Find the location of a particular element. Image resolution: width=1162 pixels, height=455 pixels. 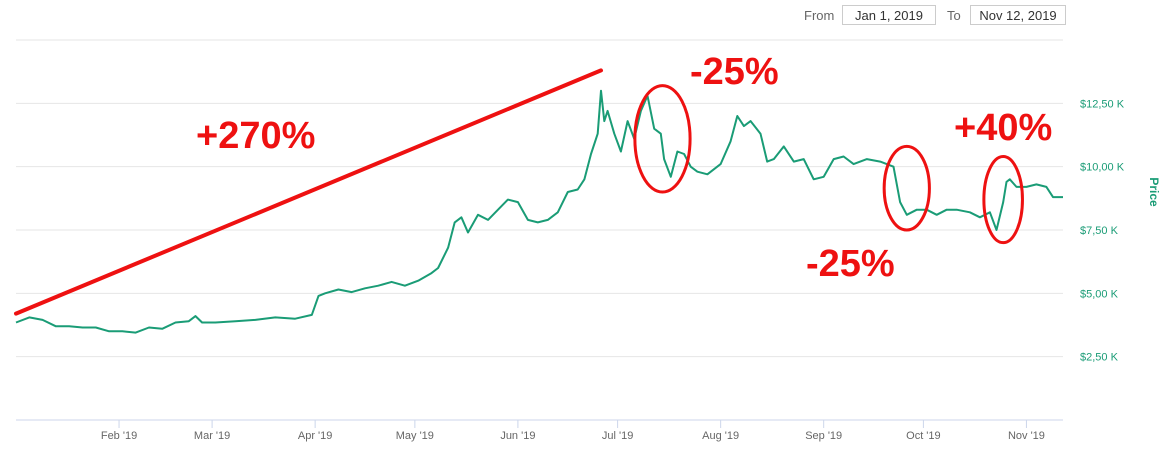

x-tick-label: Mar '19 is located at coordinates (212, 436).